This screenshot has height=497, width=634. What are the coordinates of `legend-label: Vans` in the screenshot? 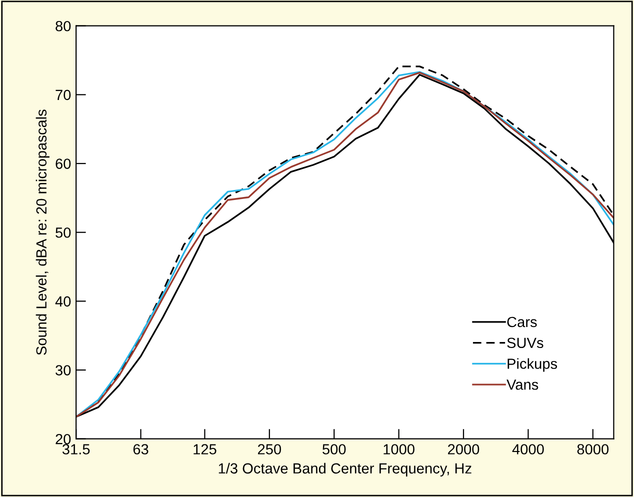 It's located at (522, 385).